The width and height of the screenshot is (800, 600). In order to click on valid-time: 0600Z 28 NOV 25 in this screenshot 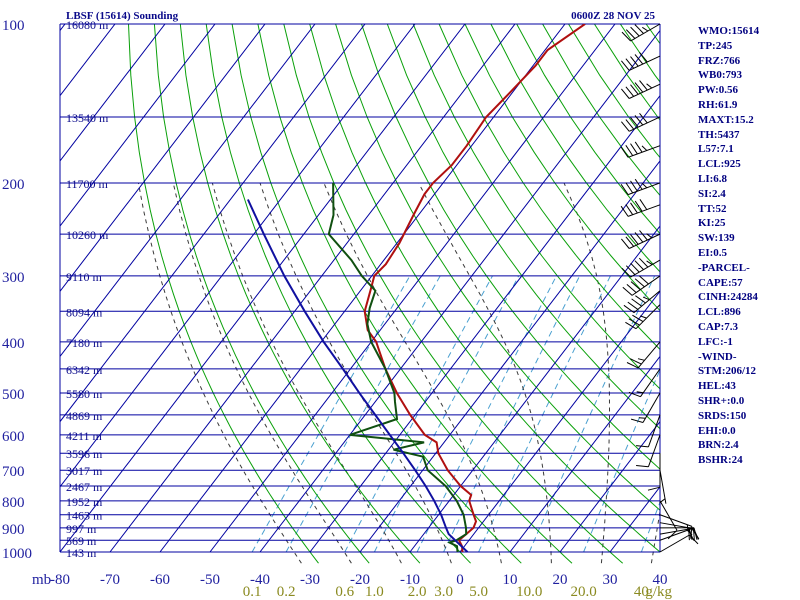, I will do `click(613, 16)`.